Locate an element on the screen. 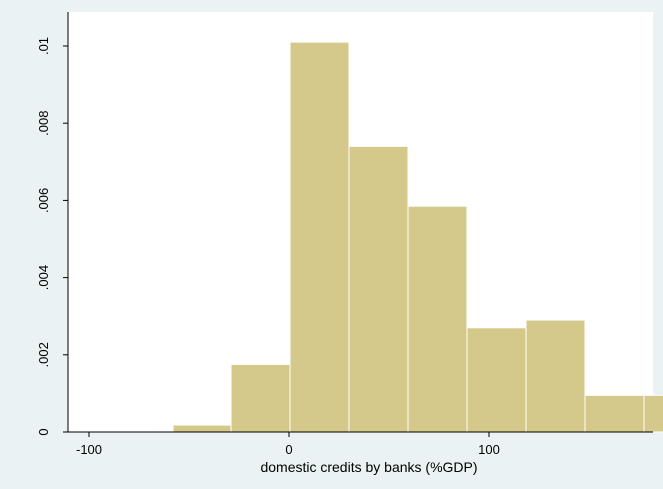 The height and width of the screenshot is (489, 663). x-tick-label: -100 is located at coordinates (89, 449).